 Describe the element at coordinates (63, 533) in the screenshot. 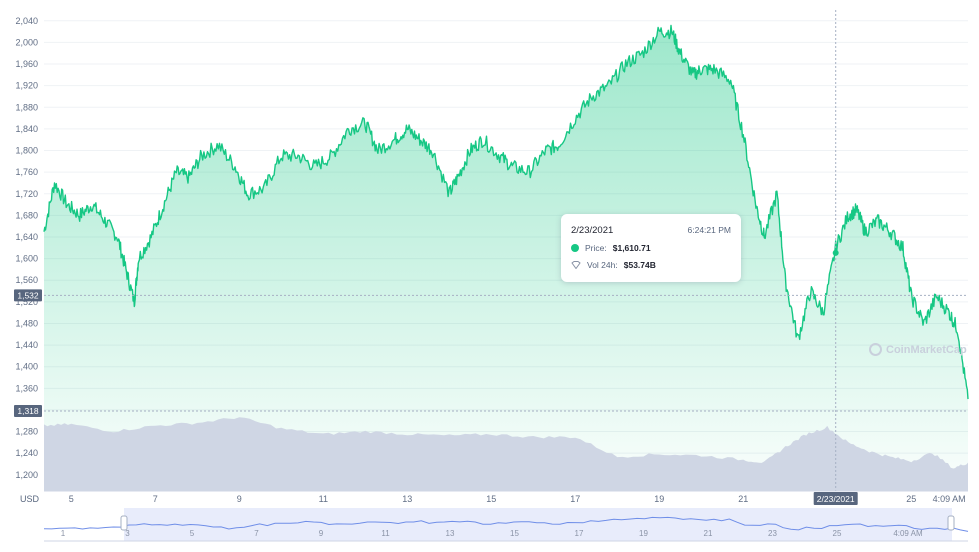

I see `navigator-tick-label: 1` at that location.